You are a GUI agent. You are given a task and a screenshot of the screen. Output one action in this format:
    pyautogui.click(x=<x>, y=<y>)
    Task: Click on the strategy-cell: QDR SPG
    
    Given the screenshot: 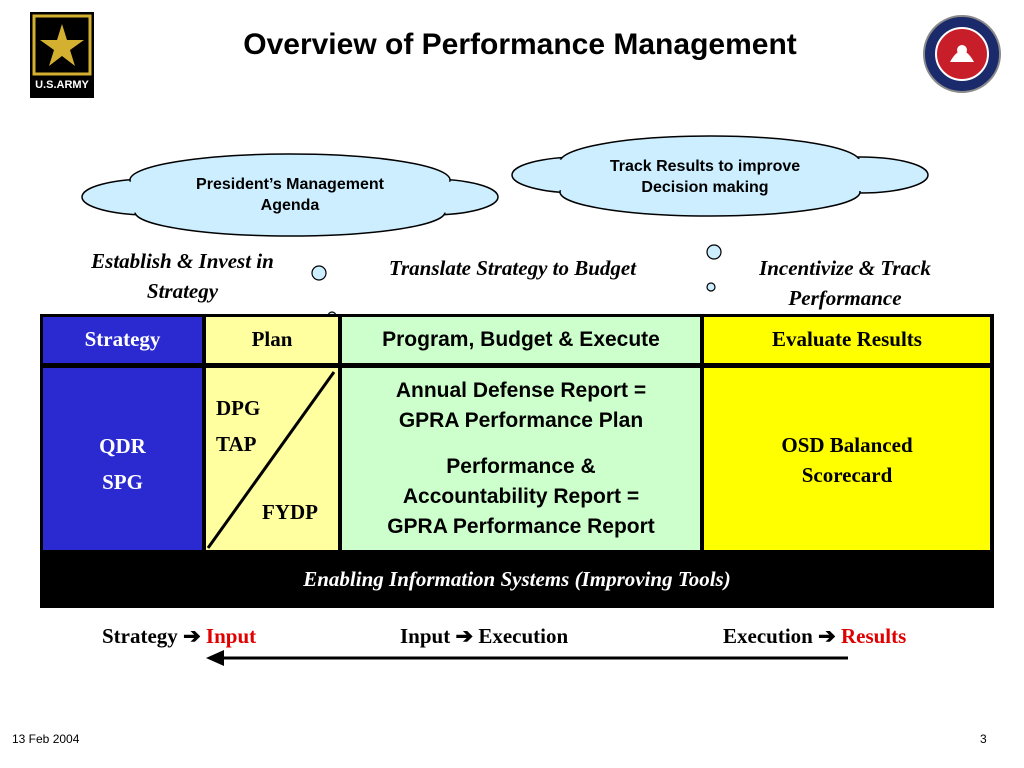 What is the action you would take?
    pyautogui.click(x=122, y=459)
    